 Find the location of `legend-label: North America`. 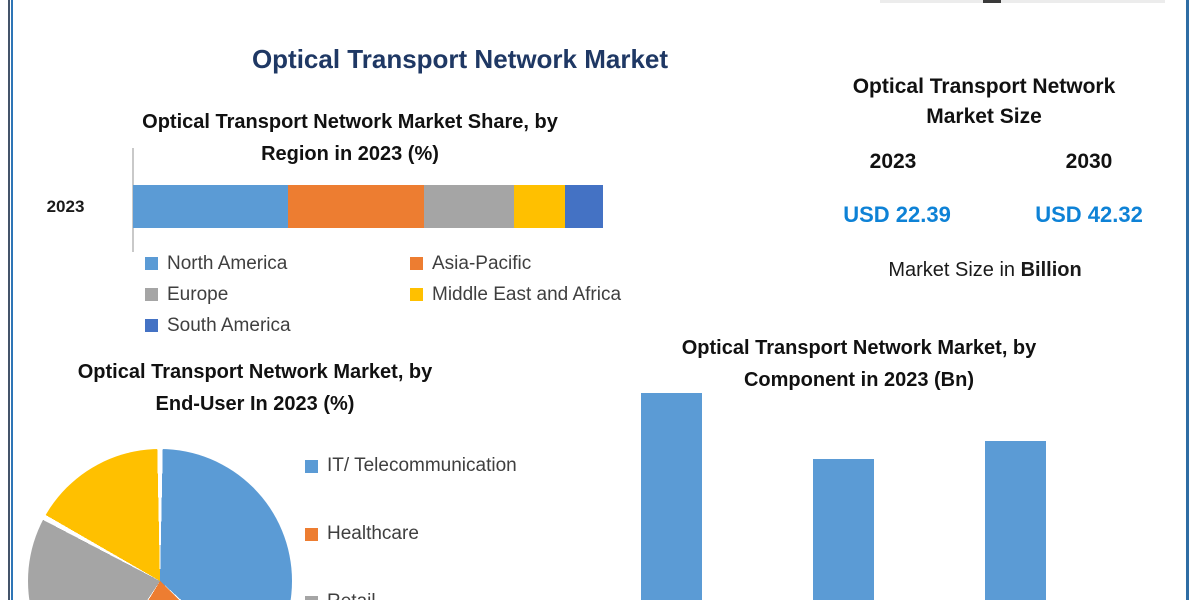

legend-label: North America is located at coordinates (227, 263).